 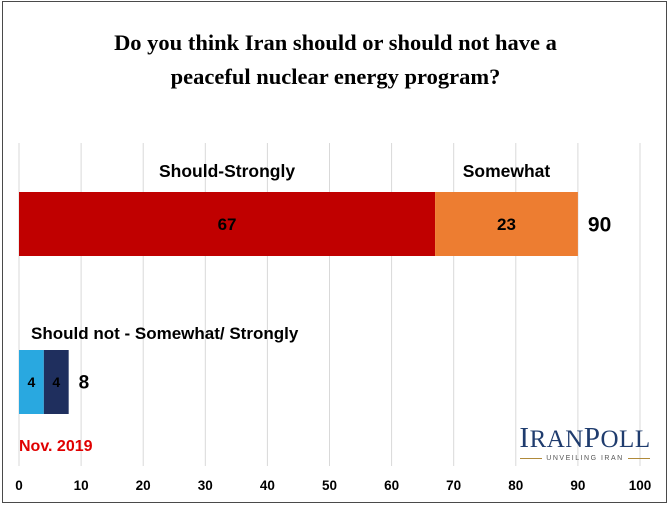 What do you see at coordinates (329, 485) in the screenshot?
I see `x-tick-label: 50` at bounding box center [329, 485].